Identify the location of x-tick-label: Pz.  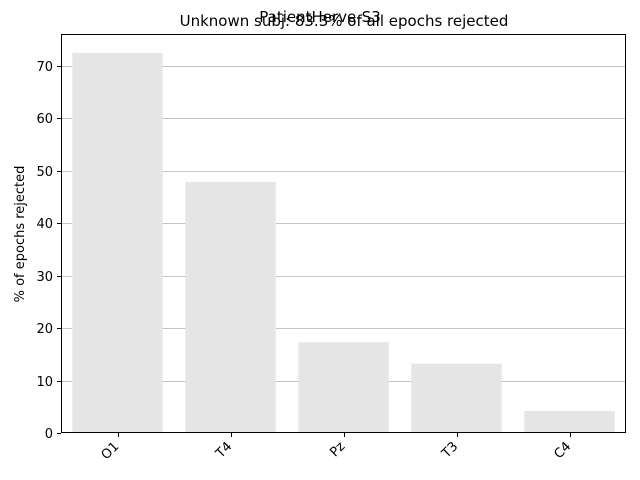
(337, 449).